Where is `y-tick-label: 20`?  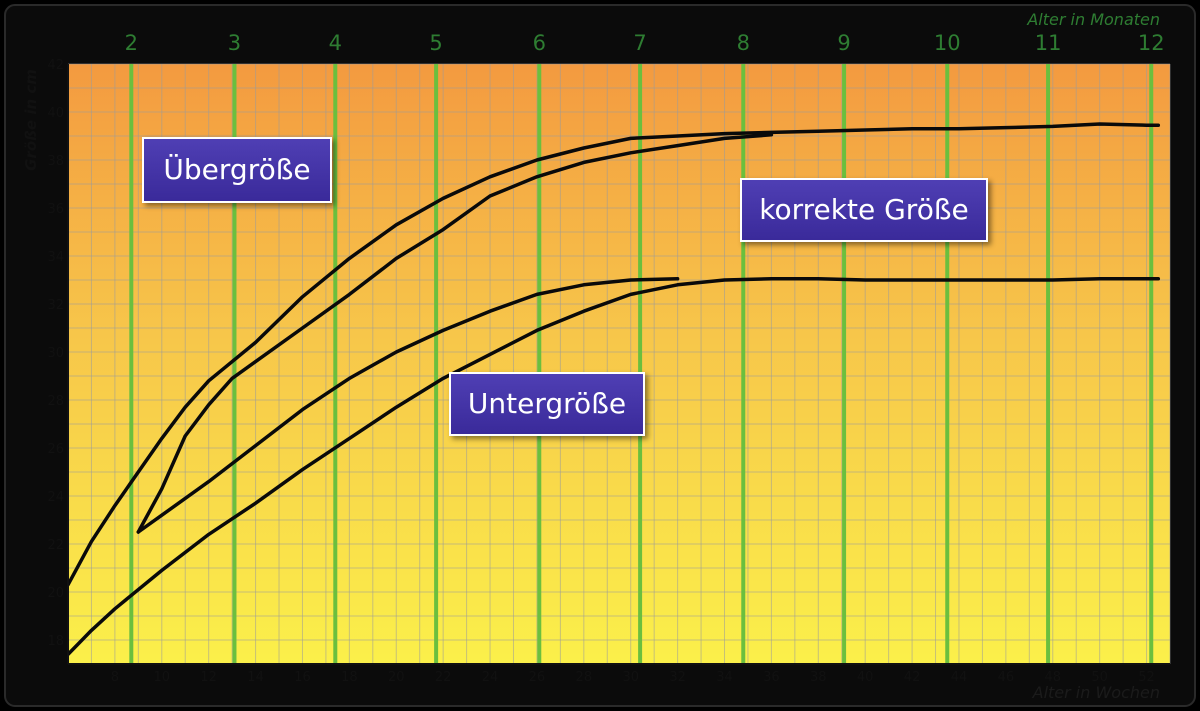
y-tick-label: 20 is located at coordinates (55, 593).